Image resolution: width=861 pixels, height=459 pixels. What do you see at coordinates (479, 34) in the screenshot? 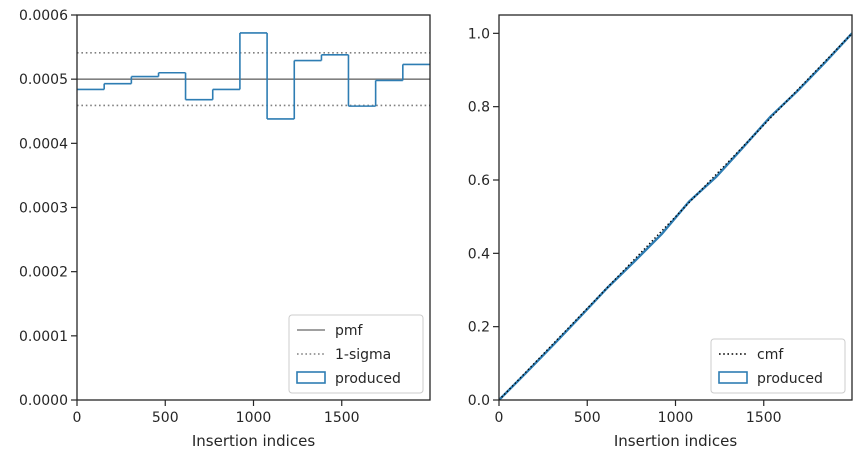
I see `right-y-tick-label: 1.0` at bounding box center [479, 34].